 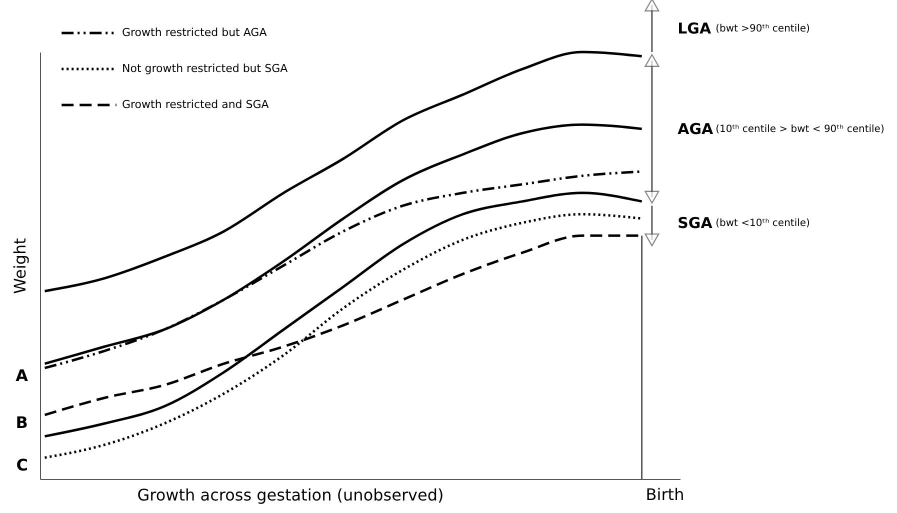 I want to click on annotation: SGA (bwt <10ᵗʰ centile), so click(x=744, y=223).